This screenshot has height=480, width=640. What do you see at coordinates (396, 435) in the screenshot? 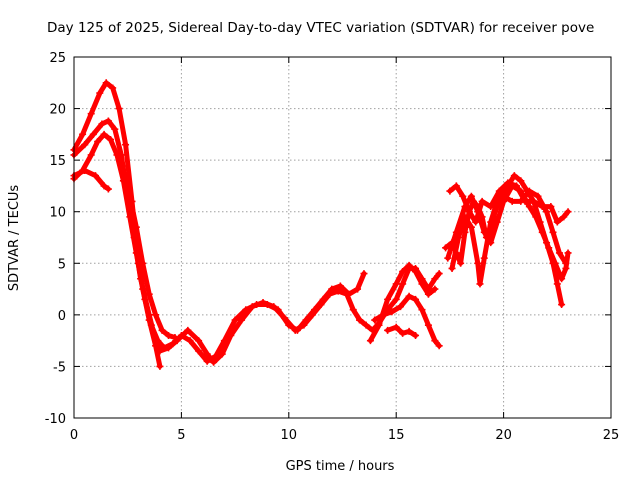
I see `x-tick-label: 15` at bounding box center [396, 435].